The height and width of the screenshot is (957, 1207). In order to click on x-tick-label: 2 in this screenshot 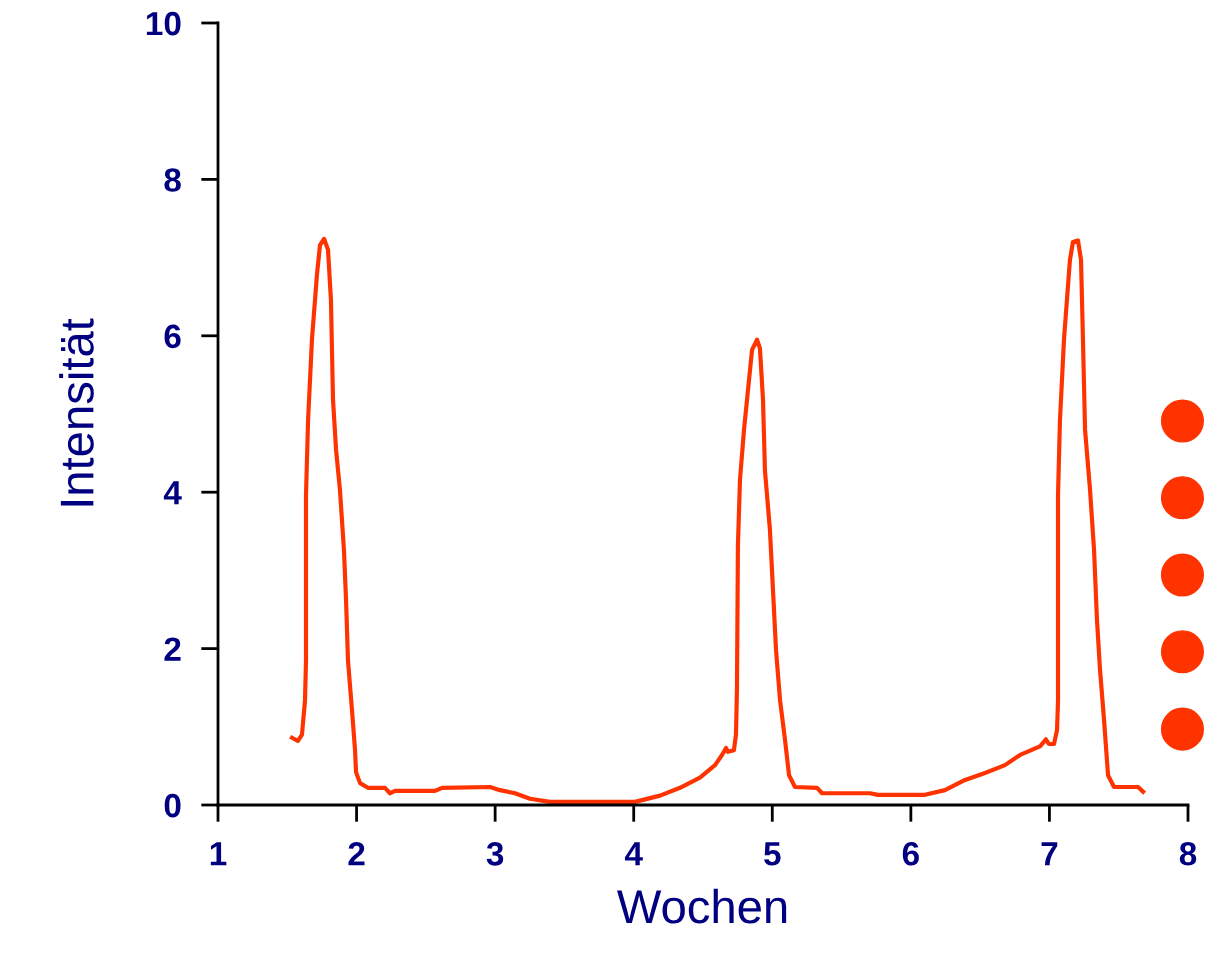, I will do `click(356, 853)`.